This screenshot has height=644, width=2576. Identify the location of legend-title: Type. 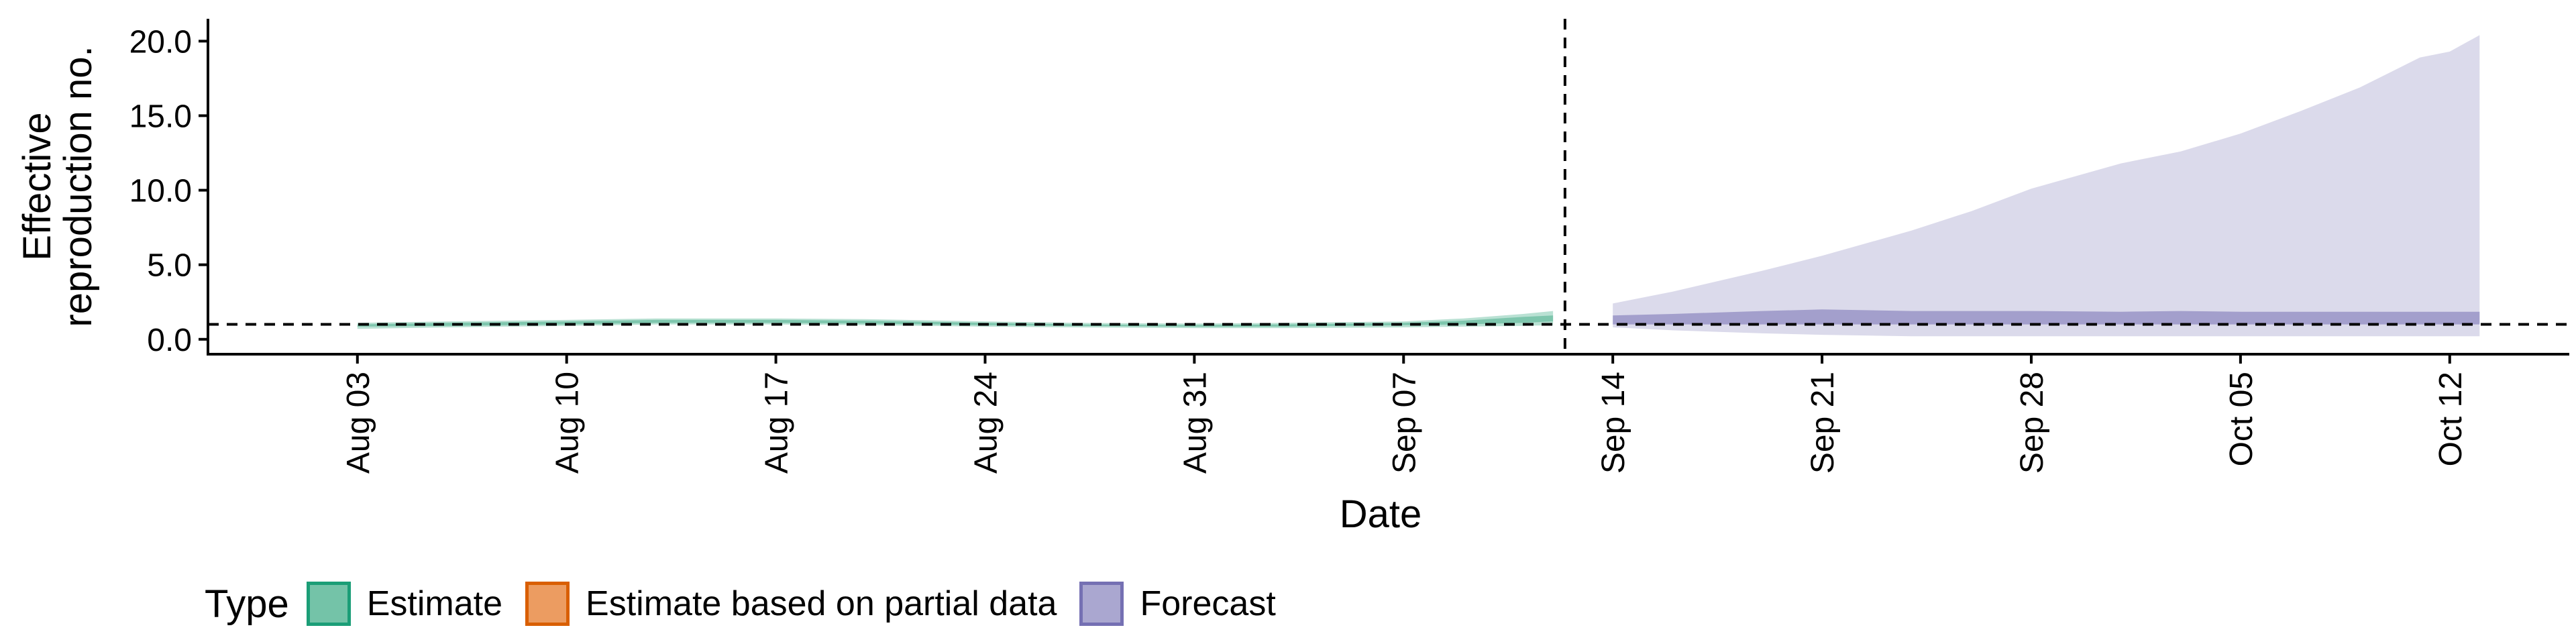
(247, 604).